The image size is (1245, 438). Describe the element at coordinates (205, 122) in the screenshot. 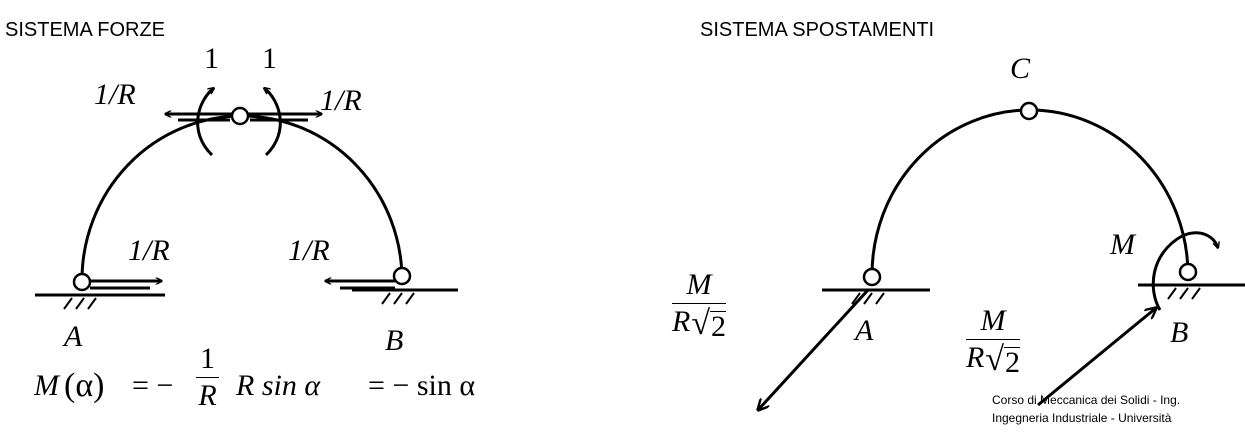

I see `moment-arrow-left` at that location.